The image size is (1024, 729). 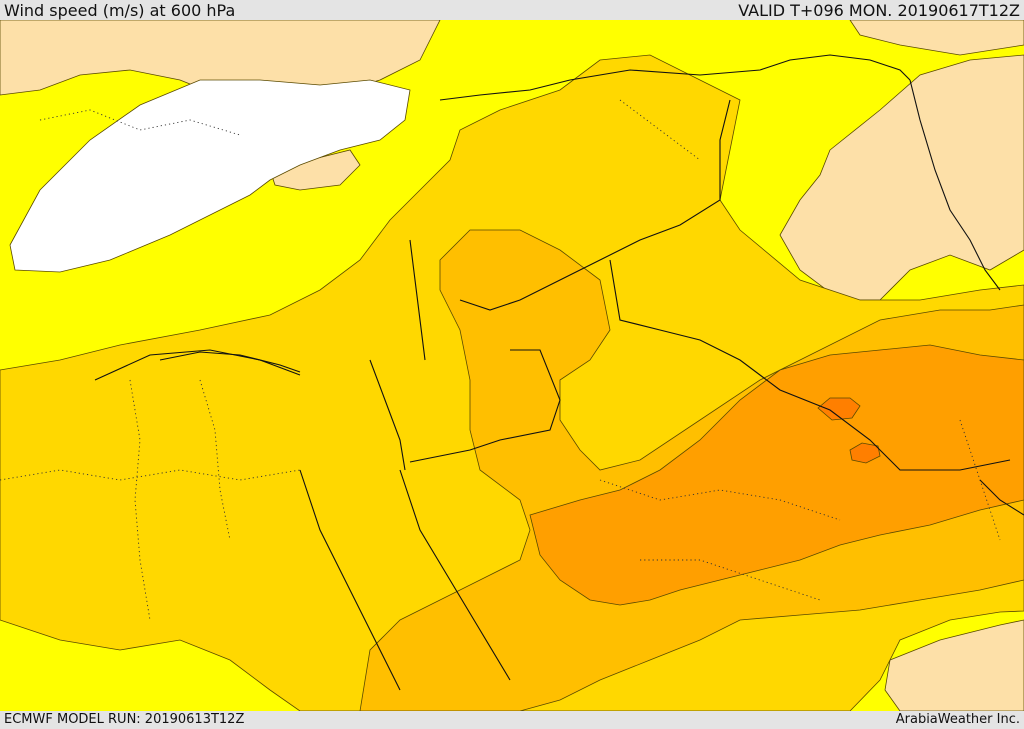 I want to click on border-syria-iraq, so click(x=595, y=205).